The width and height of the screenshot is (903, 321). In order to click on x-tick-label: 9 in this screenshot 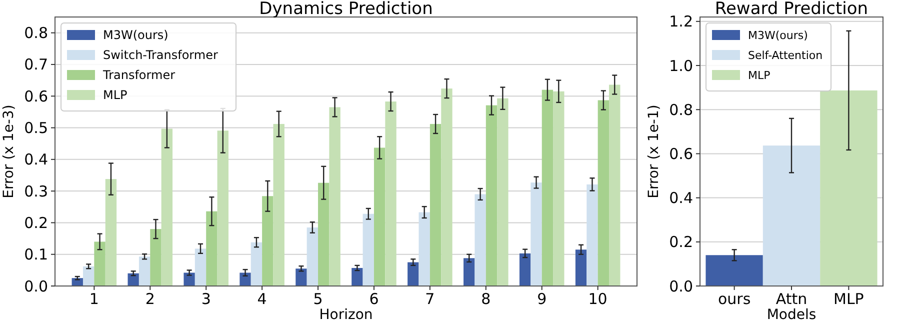, I will do `click(542, 299)`.